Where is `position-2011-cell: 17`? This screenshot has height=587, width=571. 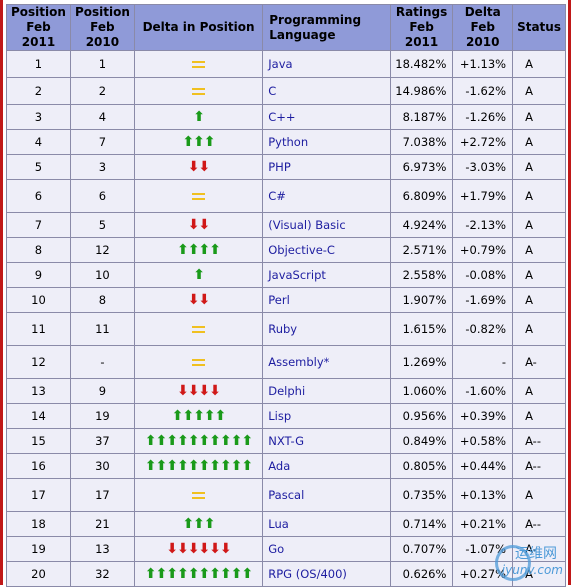
position-2011-cell: 17 is located at coordinates (38, 495).